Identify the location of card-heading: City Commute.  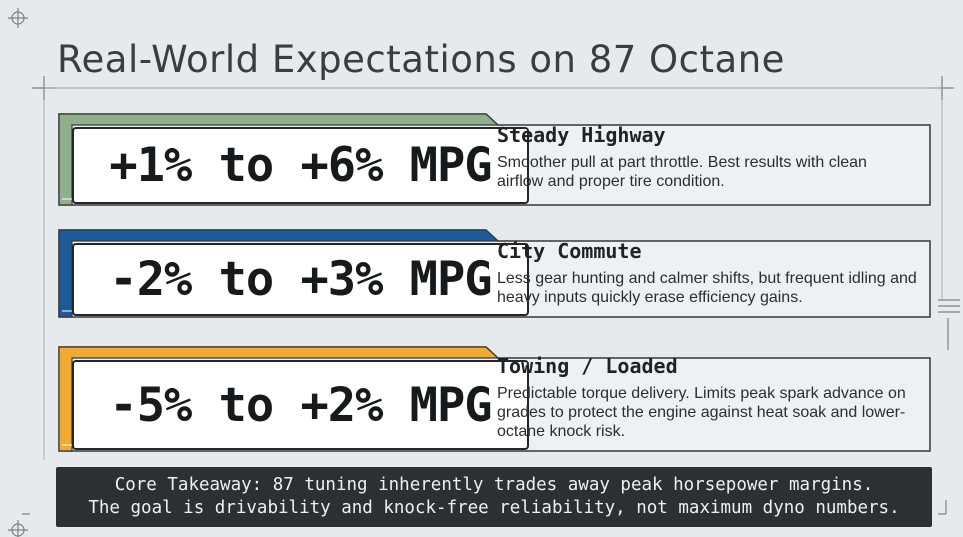
(569, 251).